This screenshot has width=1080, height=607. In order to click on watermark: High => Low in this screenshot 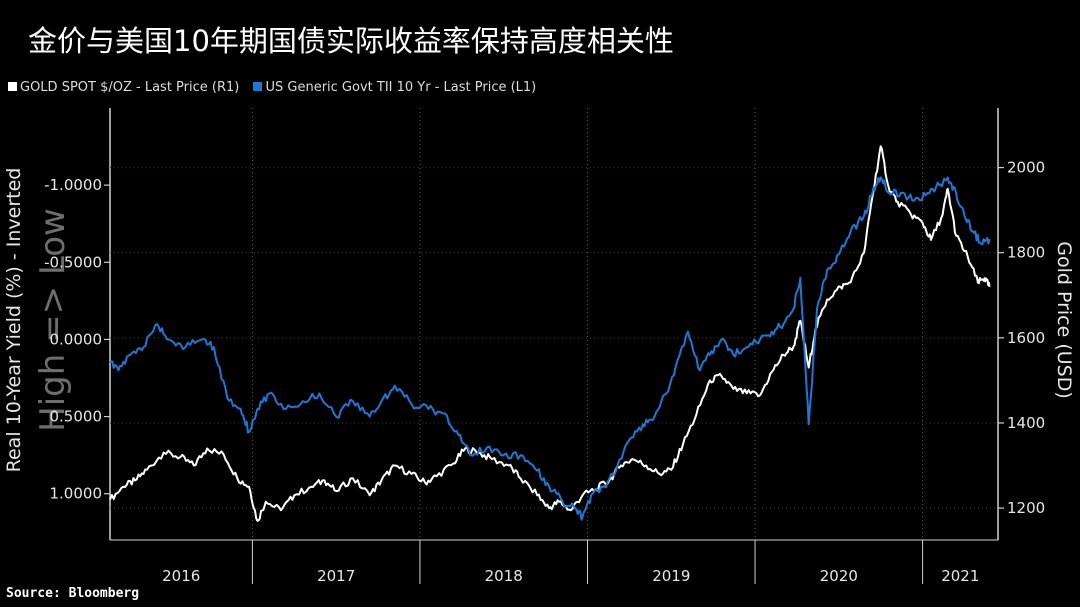, I will do `click(53, 320)`.